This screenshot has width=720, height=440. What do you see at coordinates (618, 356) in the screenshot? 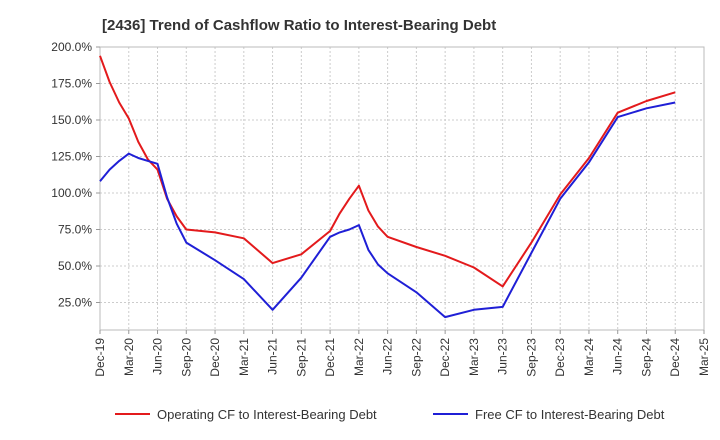
I see `x-tick-label: Jun-24` at bounding box center [618, 356].